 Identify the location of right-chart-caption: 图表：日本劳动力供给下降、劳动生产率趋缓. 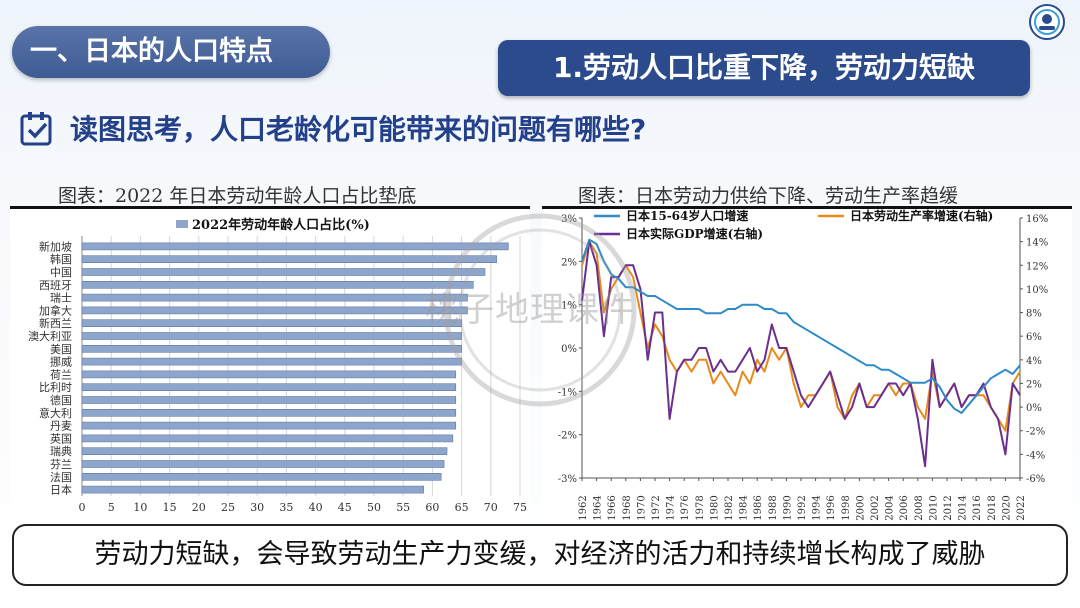
(768, 196).